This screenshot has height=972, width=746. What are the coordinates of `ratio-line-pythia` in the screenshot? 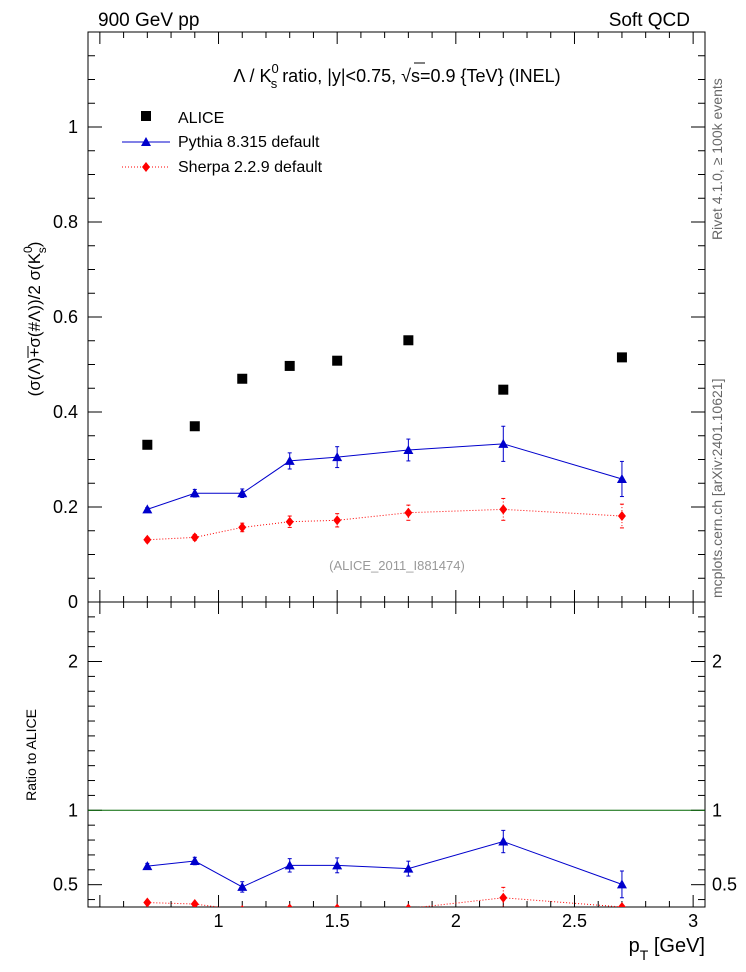 It's located at (385, 864).